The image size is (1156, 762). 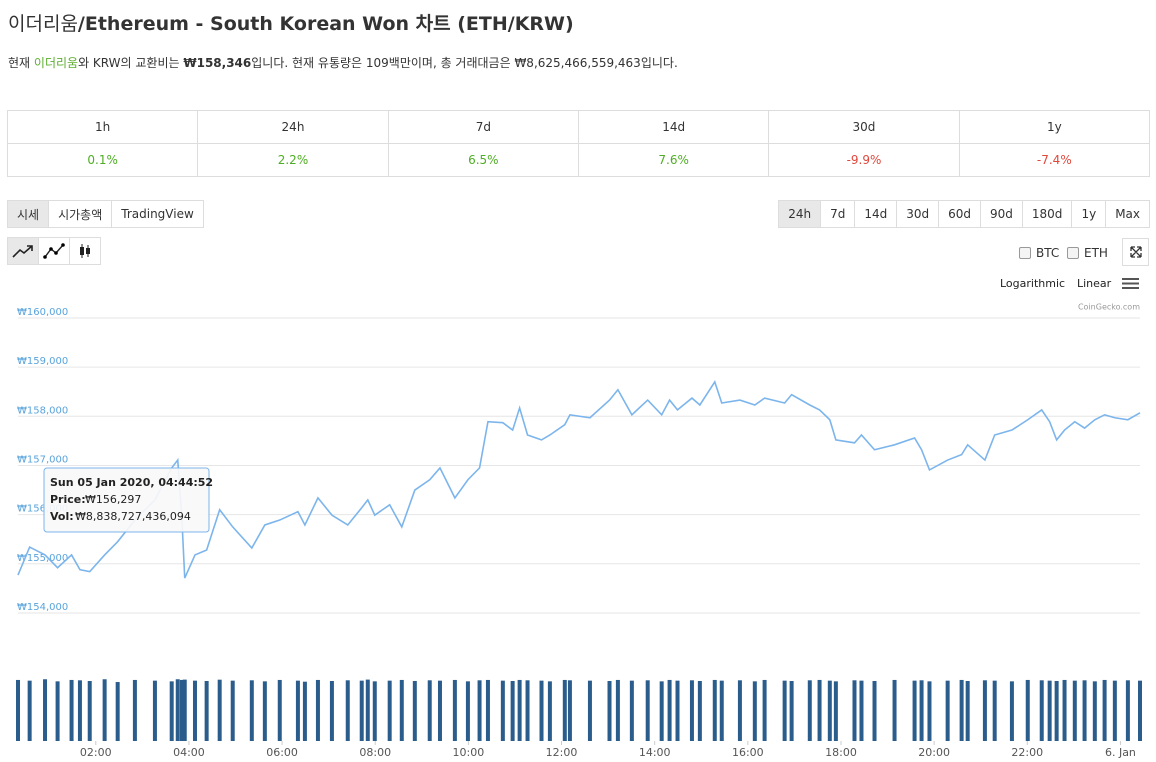 I want to click on desc-price: ₩158,346, so click(x=217, y=63).